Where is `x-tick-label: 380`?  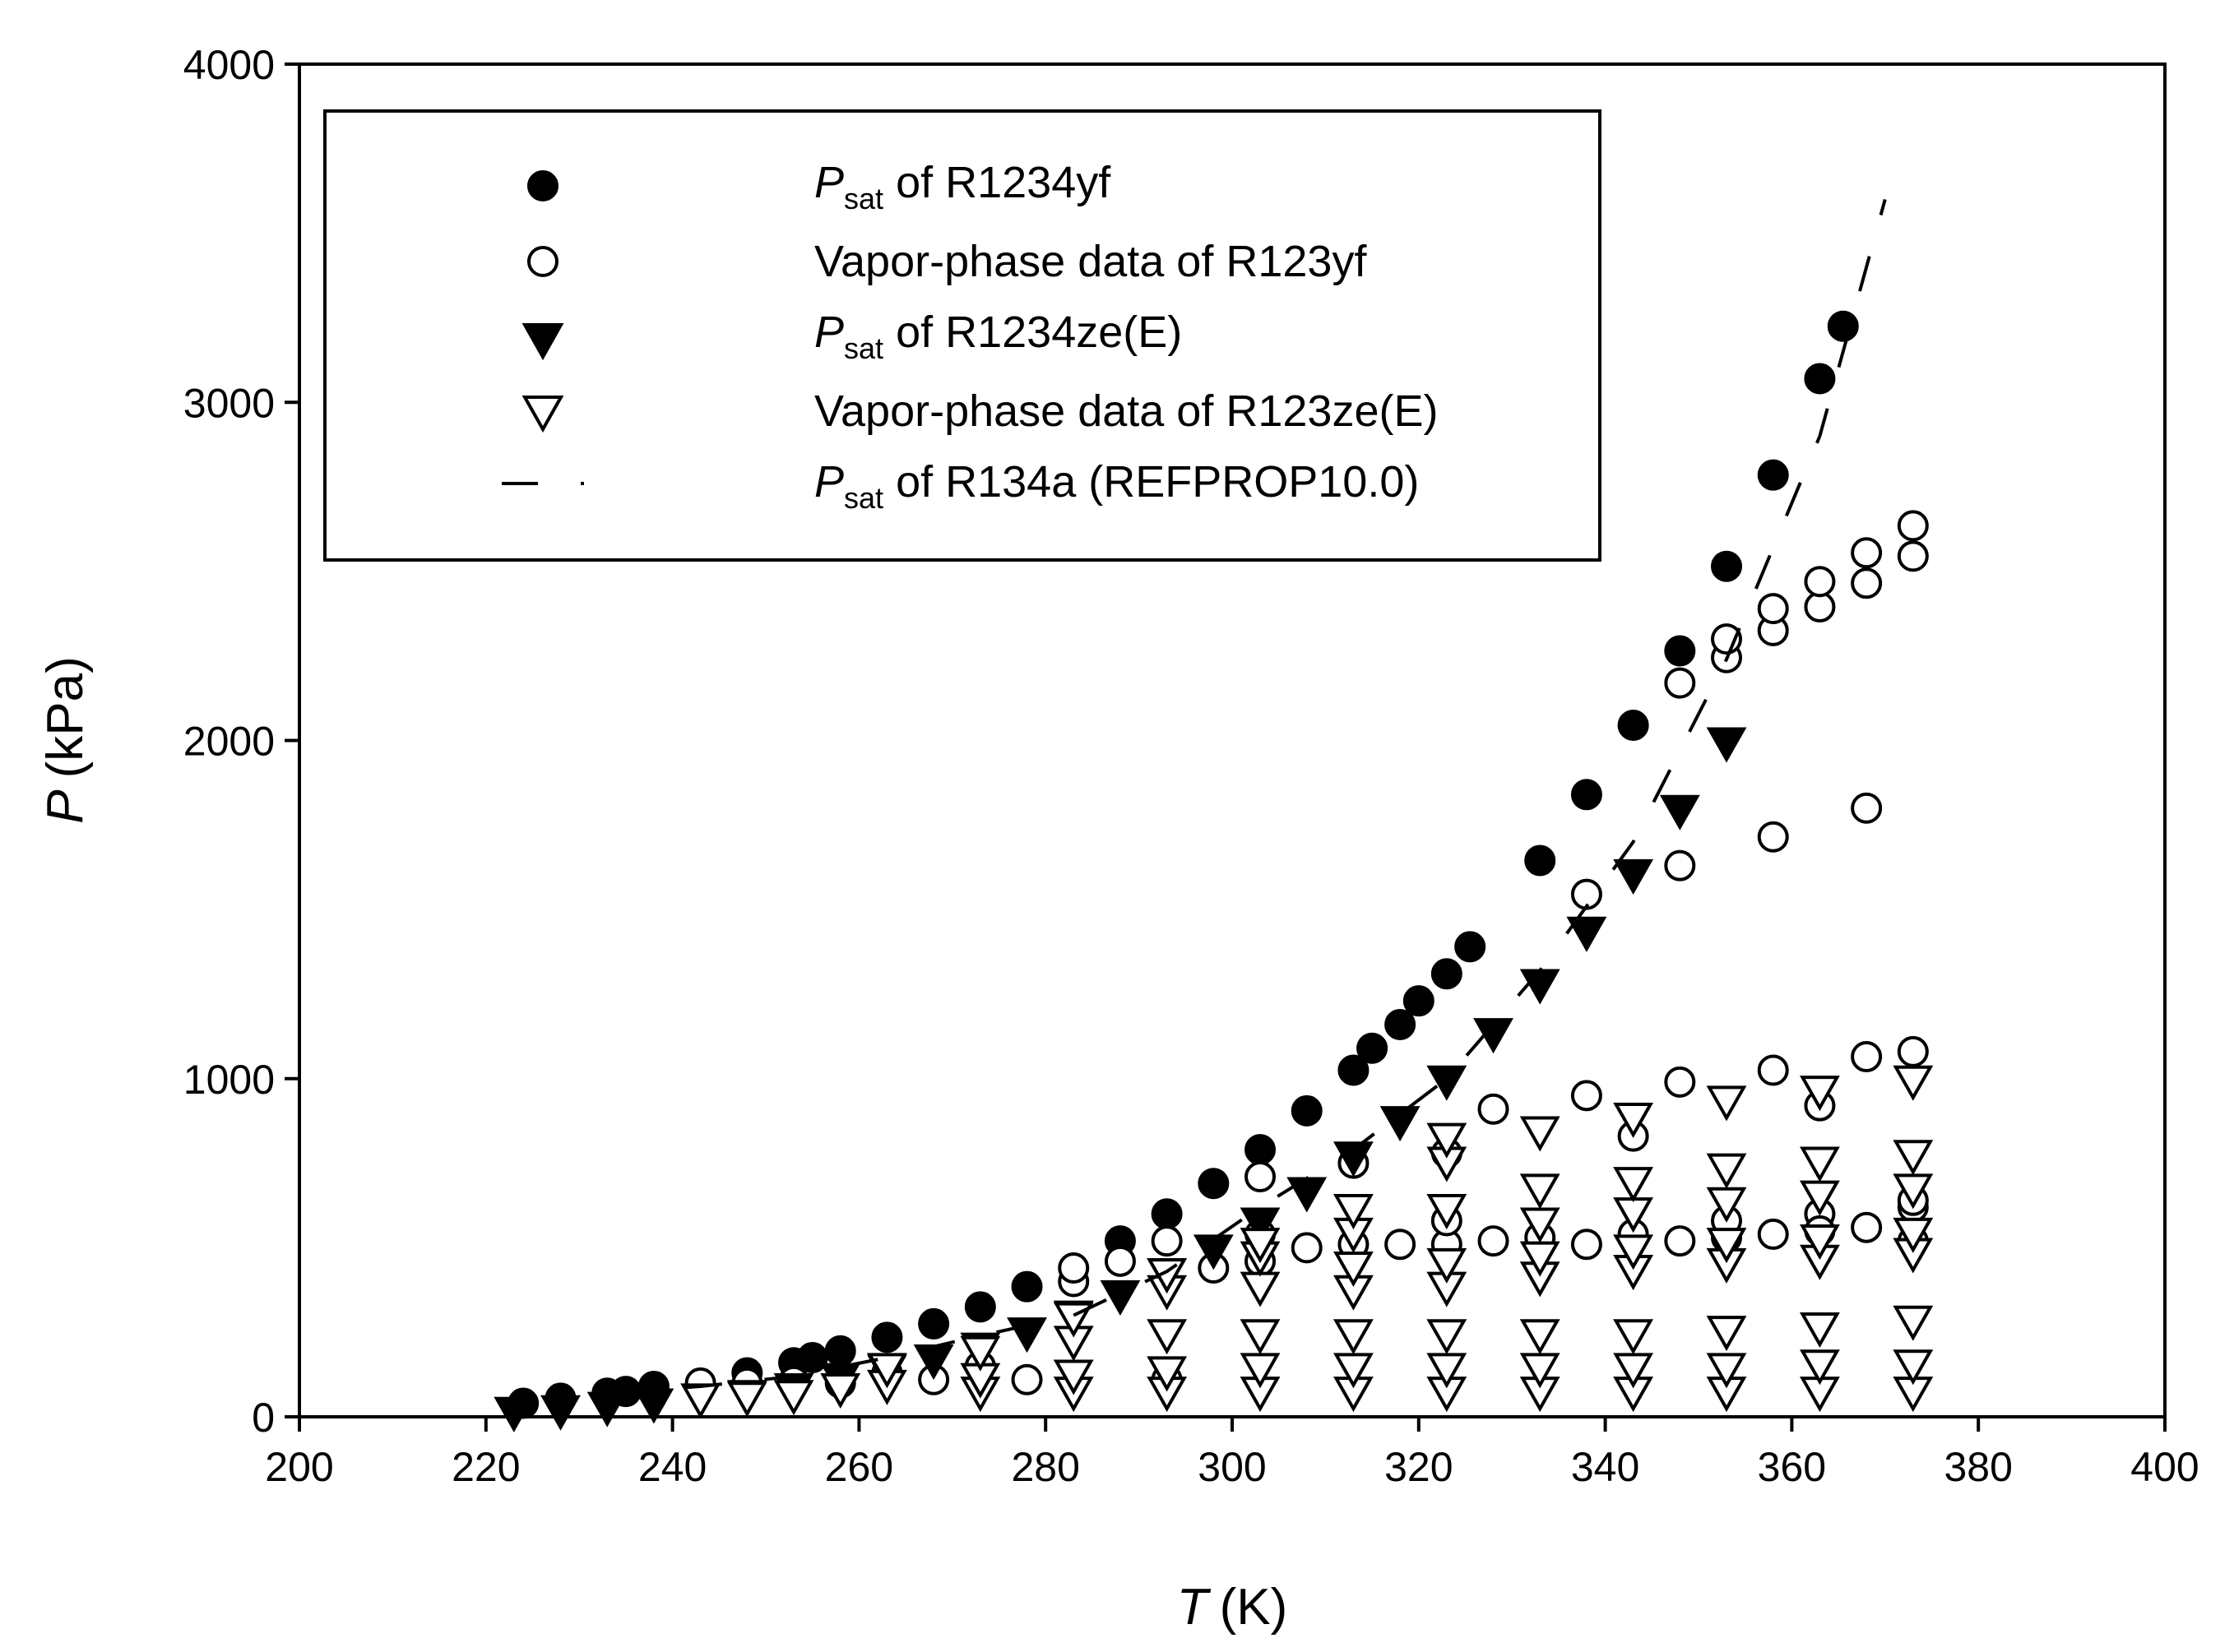 x-tick-label: 380 is located at coordinates (1978, 1467).